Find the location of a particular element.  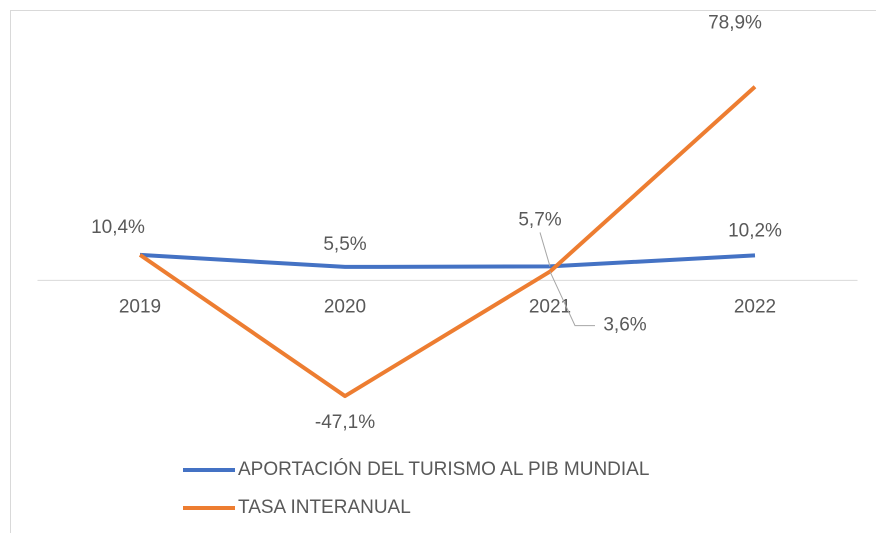

x-tick-label: 2022 is located at coordinates (755, 306).